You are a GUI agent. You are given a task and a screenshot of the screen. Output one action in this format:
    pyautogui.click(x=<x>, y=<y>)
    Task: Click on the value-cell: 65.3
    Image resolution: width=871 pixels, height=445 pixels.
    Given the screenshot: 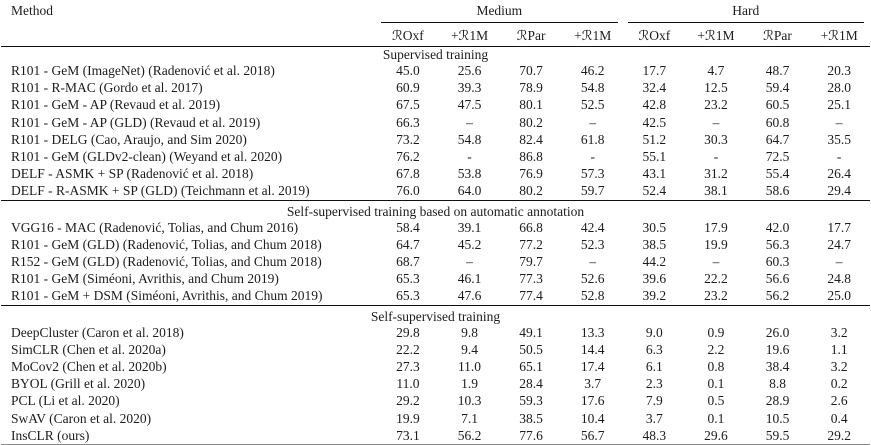 What is the action you would take?
    pyautogui.click(x=408, y=279)
    